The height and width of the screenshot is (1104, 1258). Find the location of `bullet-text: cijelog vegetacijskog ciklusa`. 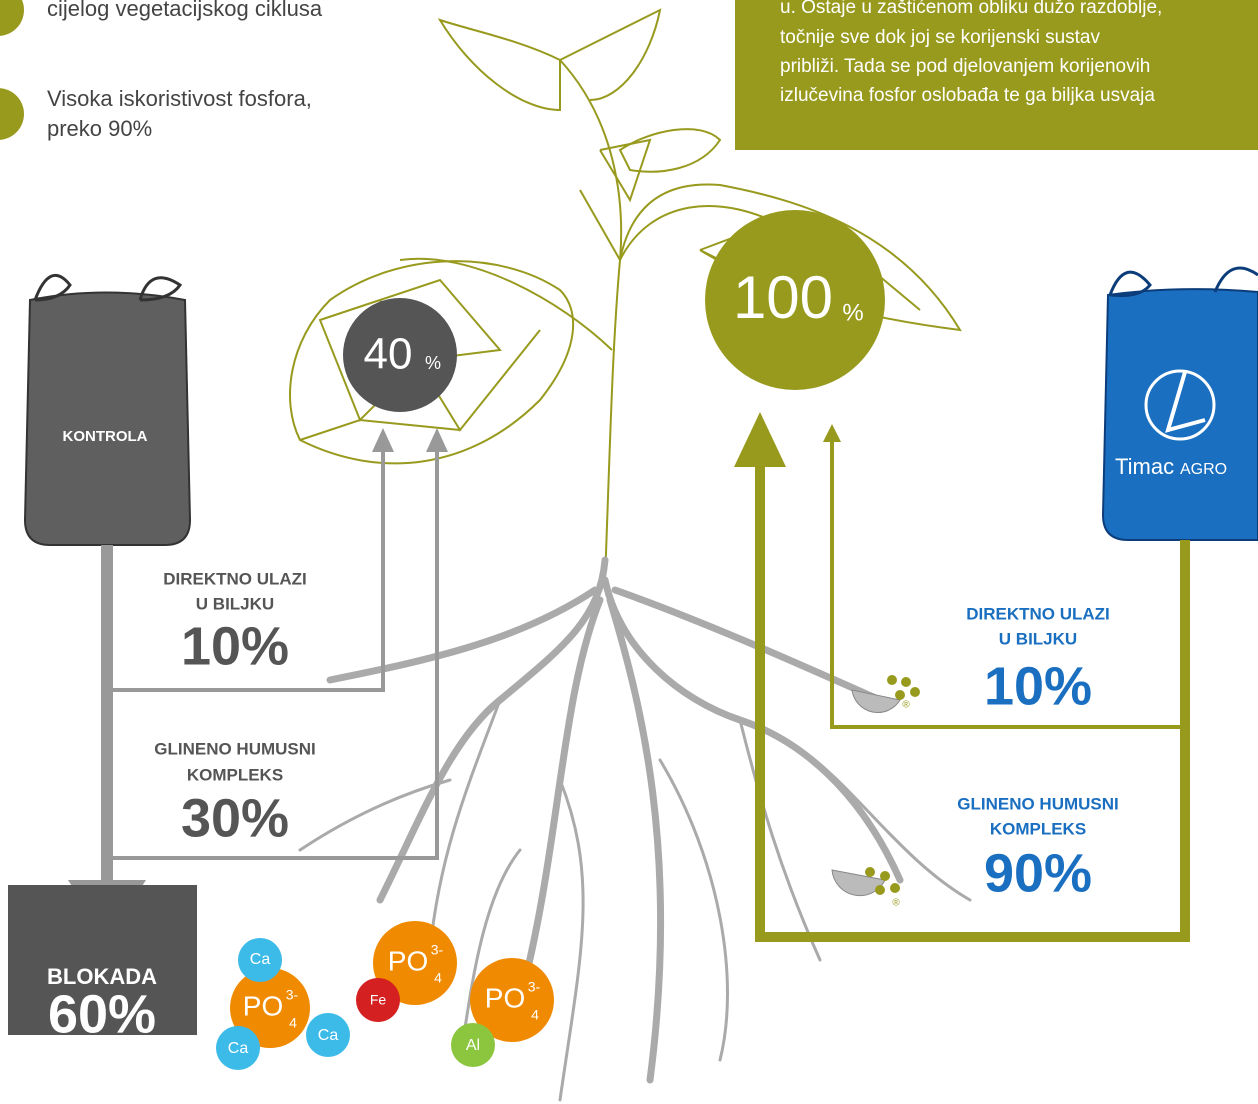

bullet-text: cijelog vegetacijskog ciklusa is located at coordinates (185, 10).